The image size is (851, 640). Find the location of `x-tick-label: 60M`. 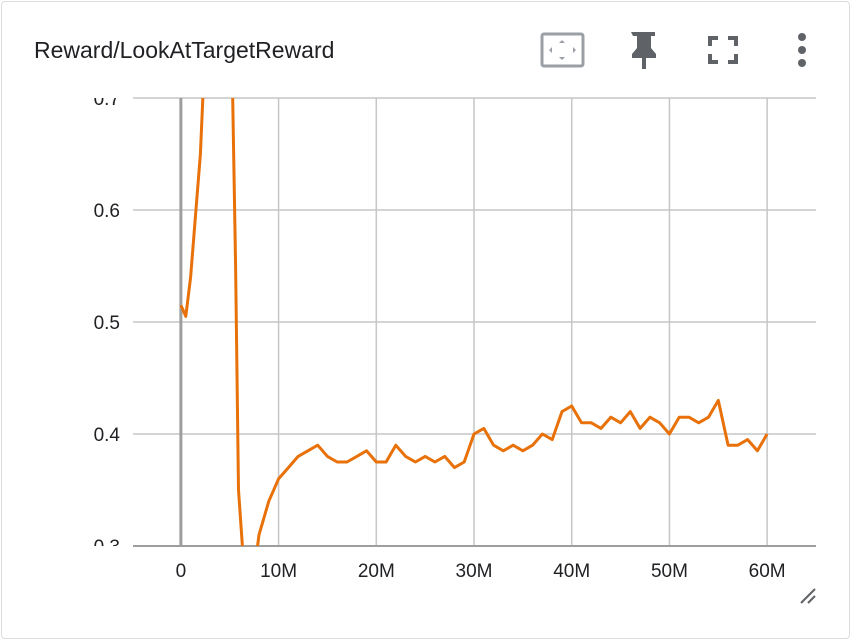

x-tick-label: 60M is located at coordinates (767, 571).